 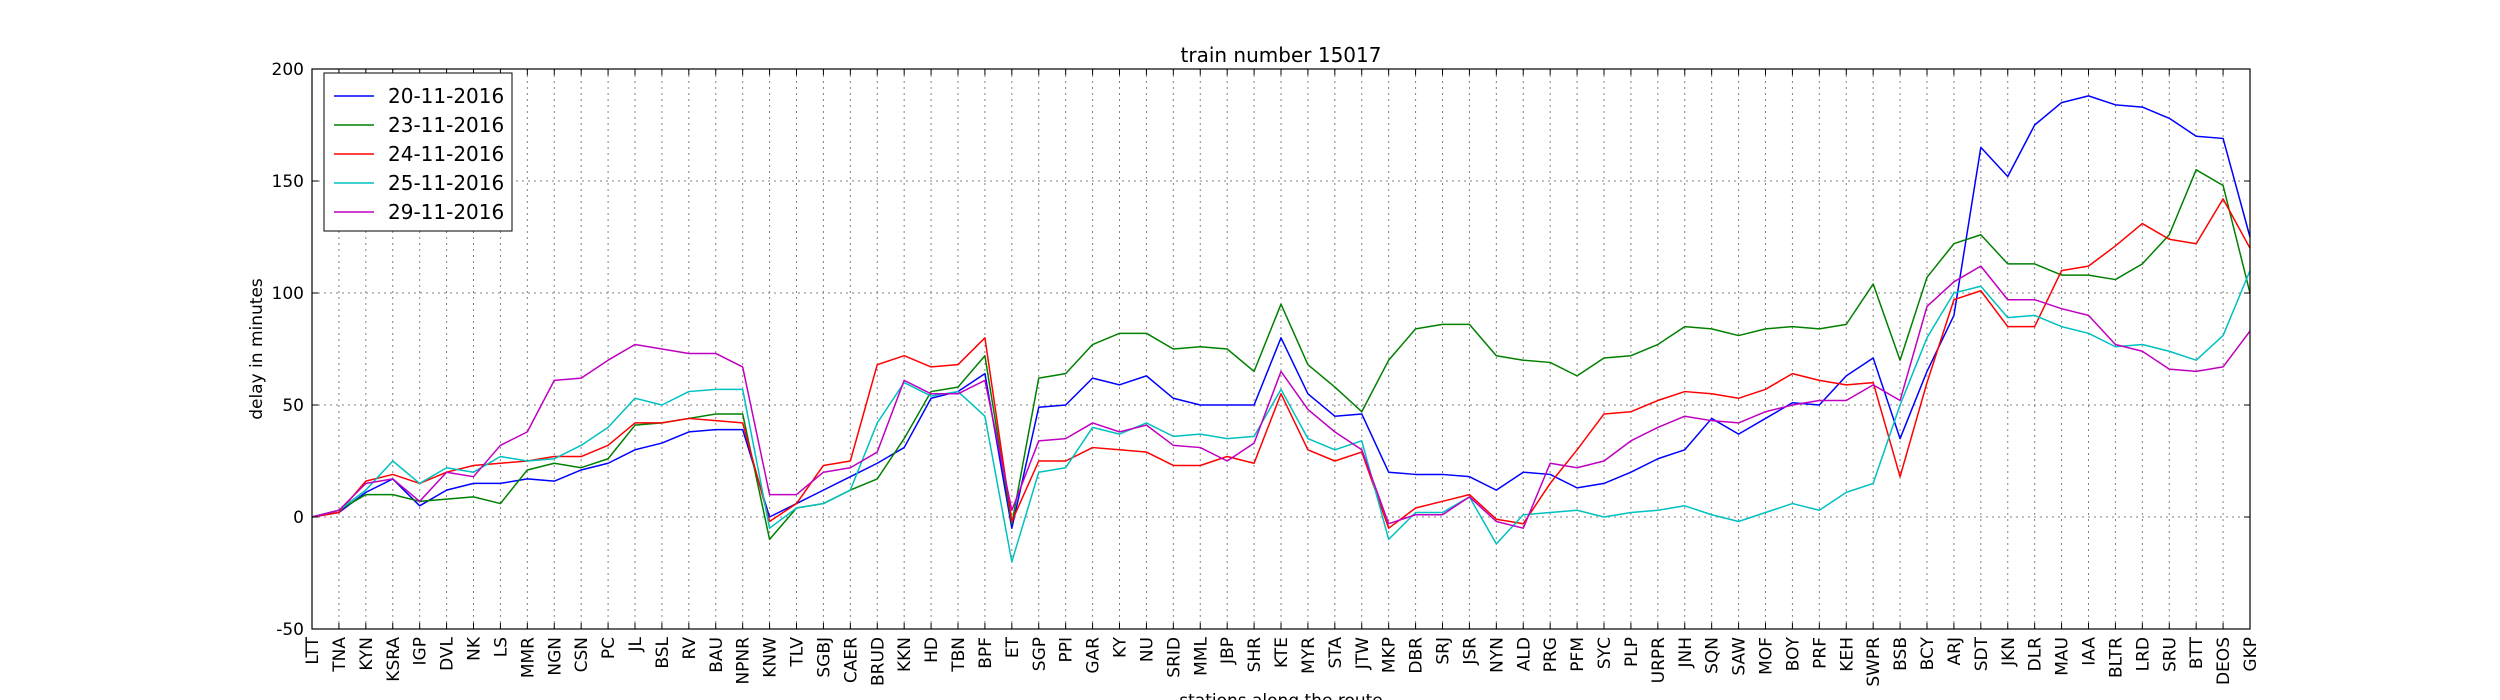 What do you see at coordinates (1847, 654) in the screenshot?
I see `x-tick-label: KEH` at bounding box center [1847, 654].